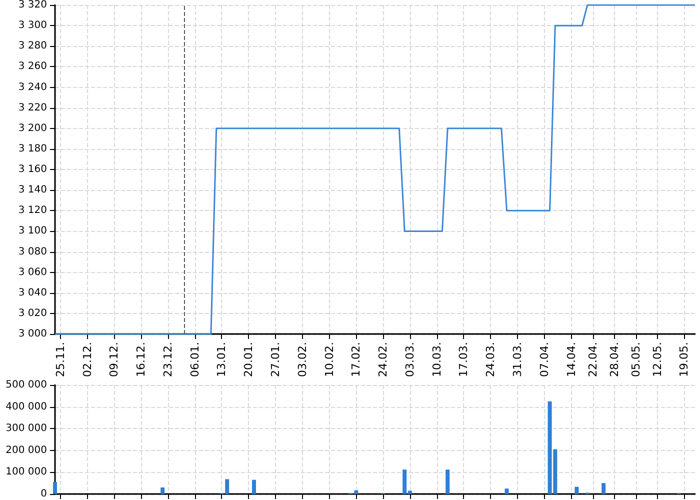 The height and width of the screenshot is (500, 700). I want to click on x-tick-label: 03.03., so click(409, 359).